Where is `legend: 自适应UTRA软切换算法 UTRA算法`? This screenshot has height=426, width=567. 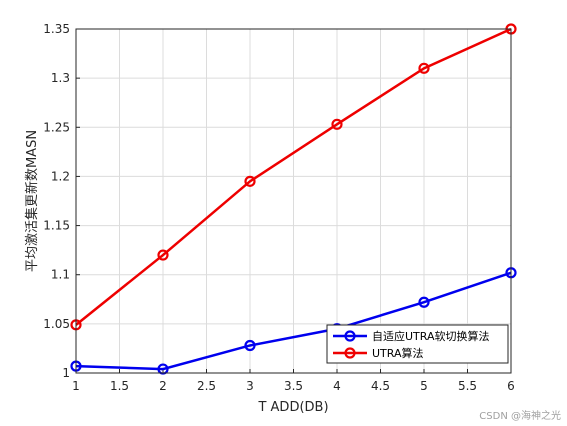
legend: 自适应UTRA软切换算法 UTRA算法 is located at coordinates (417, 344).